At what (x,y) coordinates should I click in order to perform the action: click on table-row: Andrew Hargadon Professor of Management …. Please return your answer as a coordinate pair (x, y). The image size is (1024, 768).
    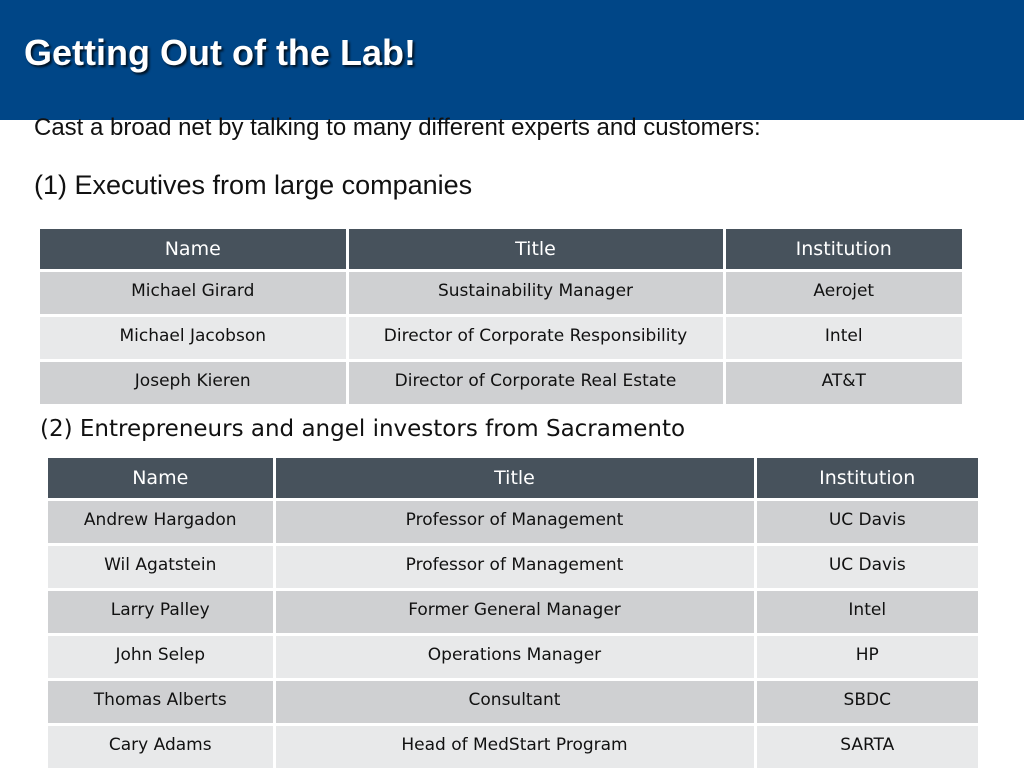
    Looking at the image, I should click on (513, 522).